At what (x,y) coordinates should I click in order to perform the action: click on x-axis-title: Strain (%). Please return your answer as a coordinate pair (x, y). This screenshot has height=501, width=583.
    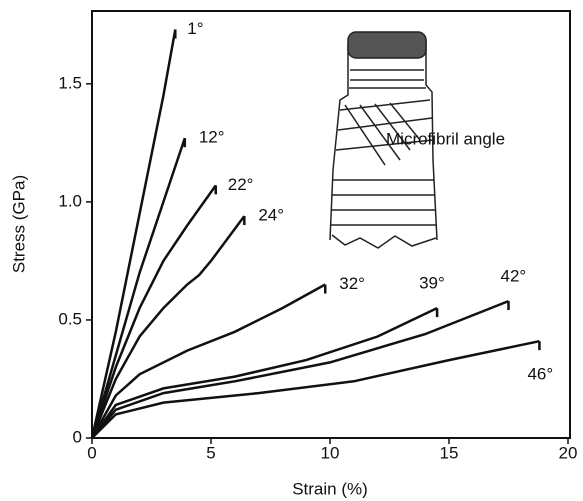
    Looking at the image, I should click on (330, 488).